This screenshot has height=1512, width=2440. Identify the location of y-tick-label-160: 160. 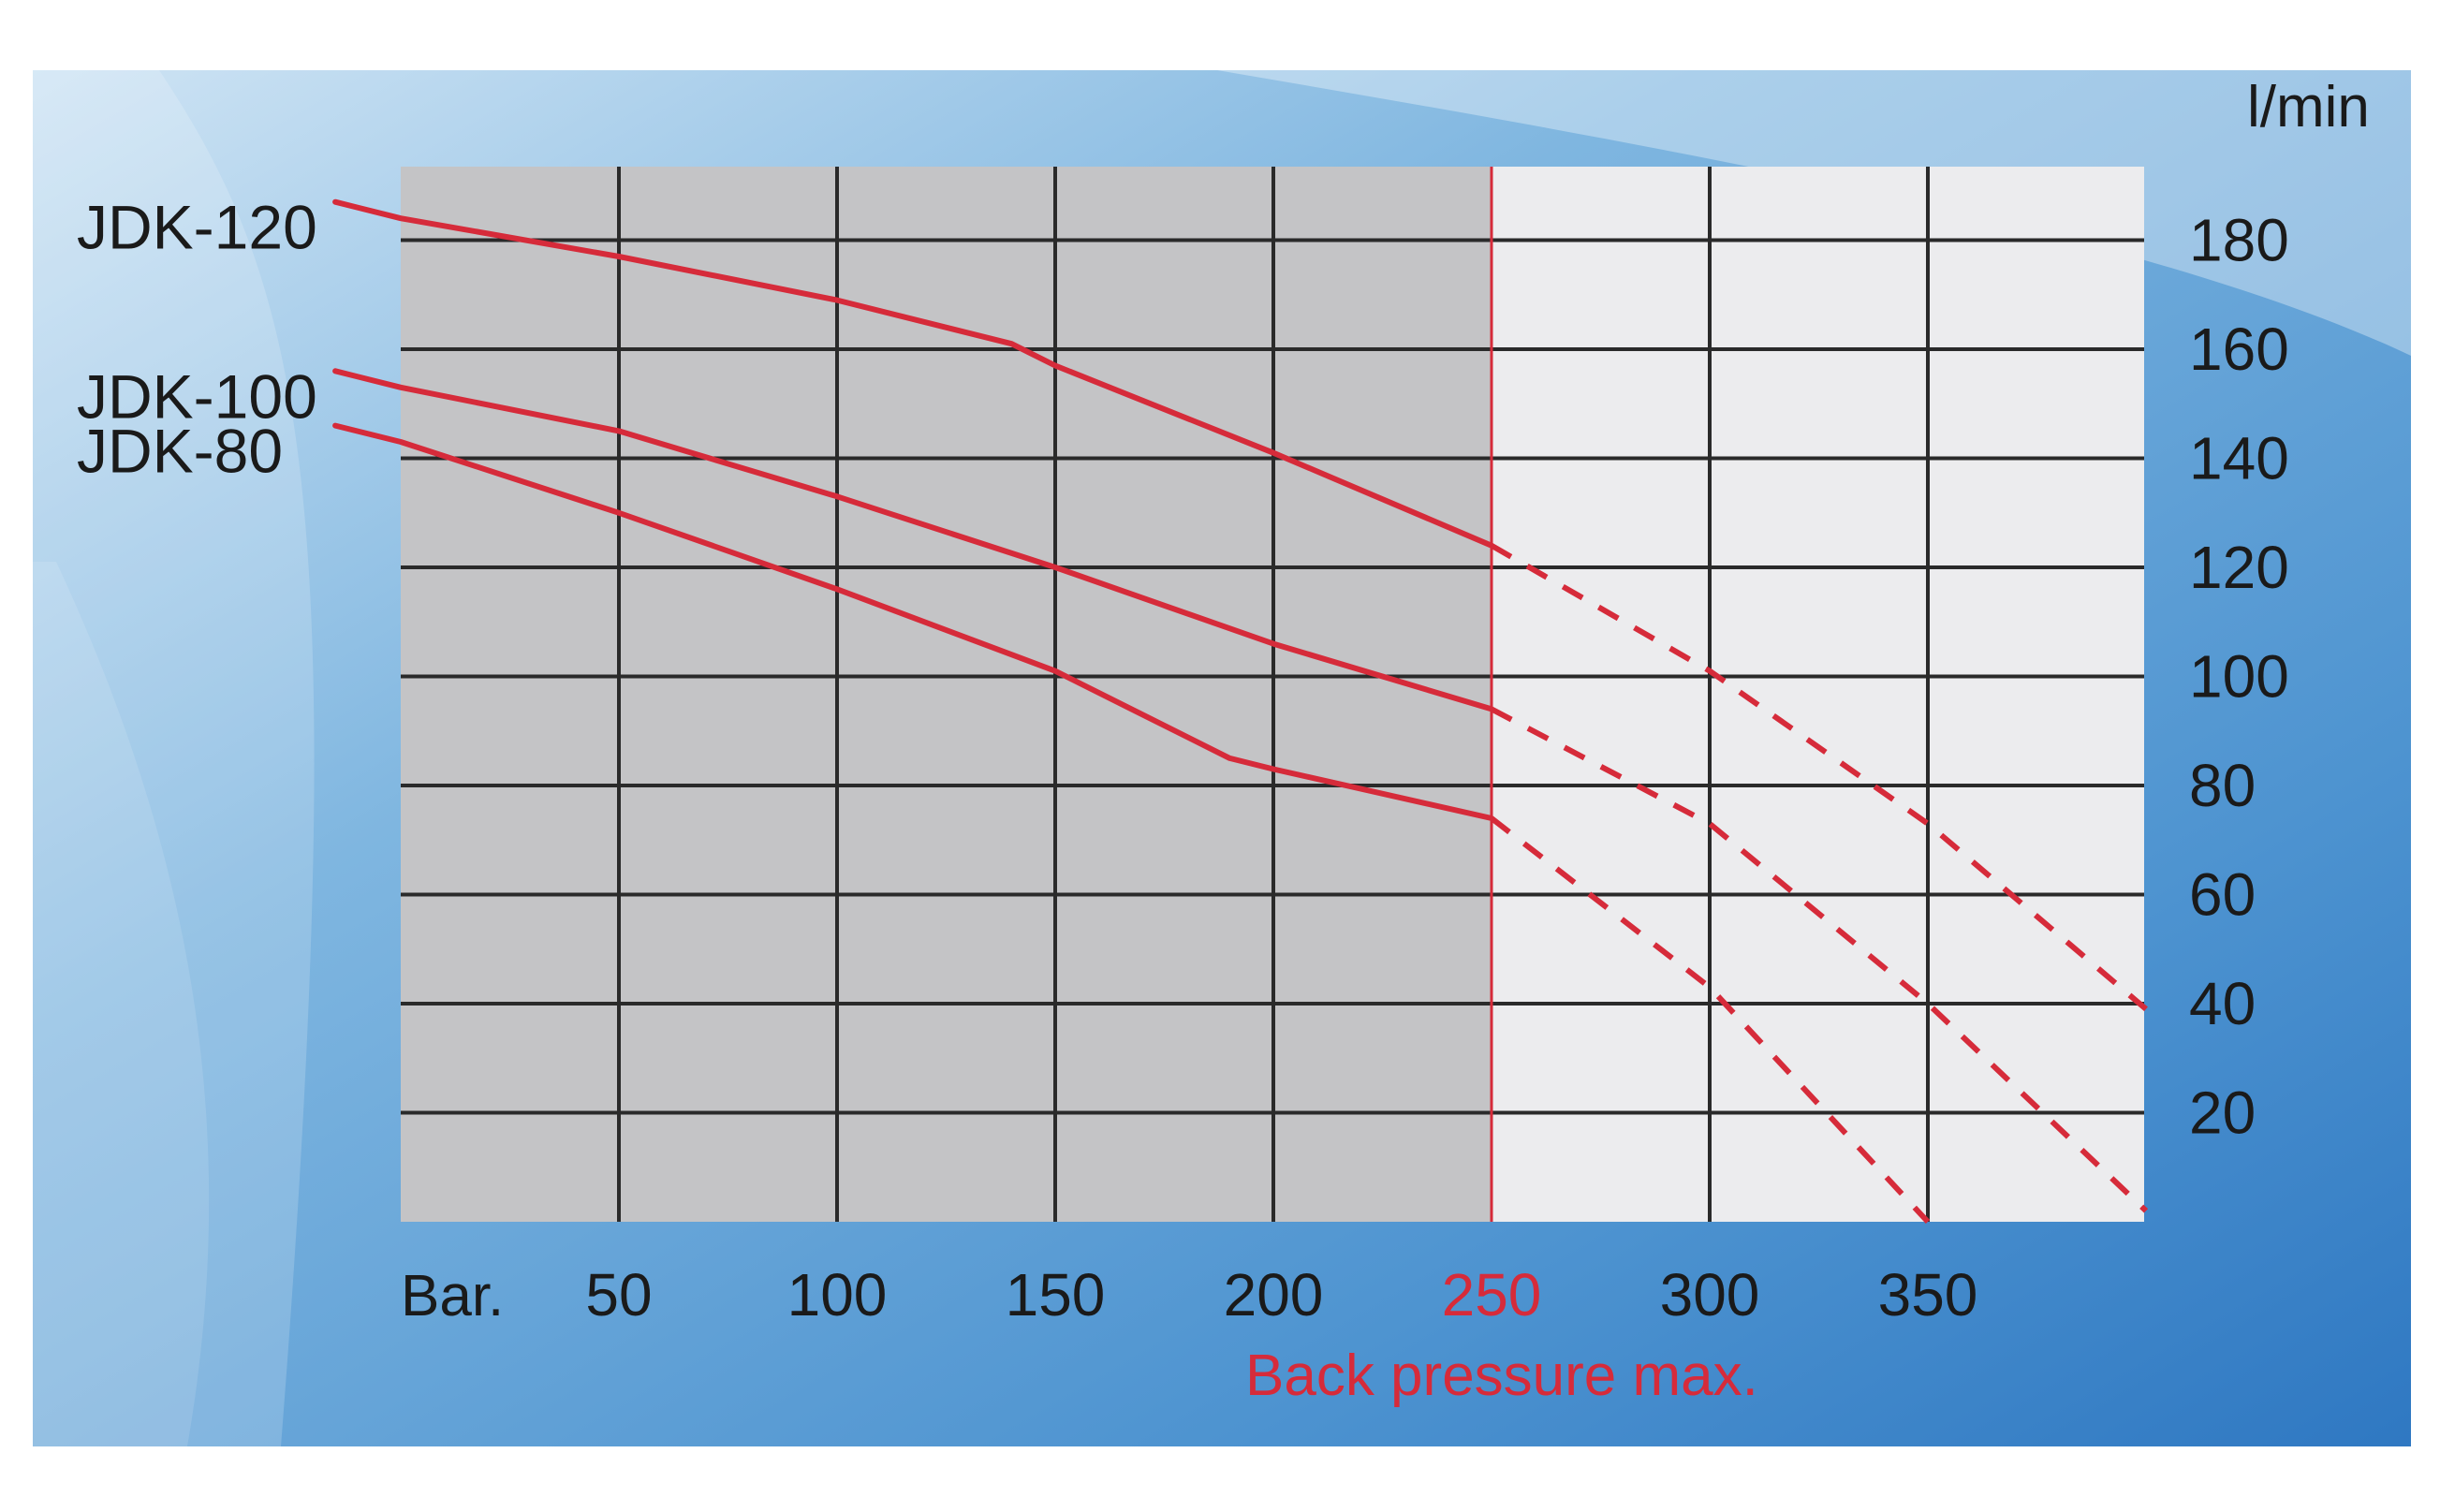
(2239, 349).